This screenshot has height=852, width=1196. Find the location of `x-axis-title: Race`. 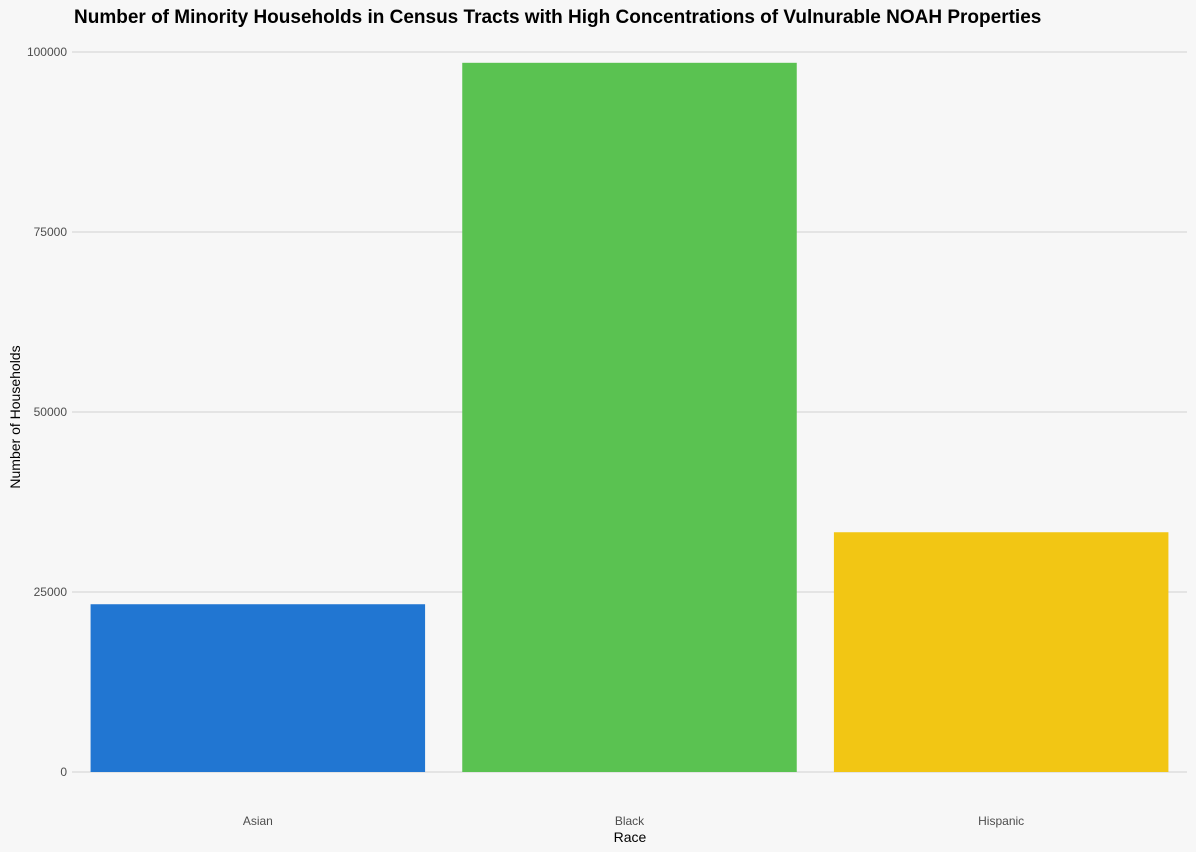

x-axis-title: Race is located at coordinates (630, 837).